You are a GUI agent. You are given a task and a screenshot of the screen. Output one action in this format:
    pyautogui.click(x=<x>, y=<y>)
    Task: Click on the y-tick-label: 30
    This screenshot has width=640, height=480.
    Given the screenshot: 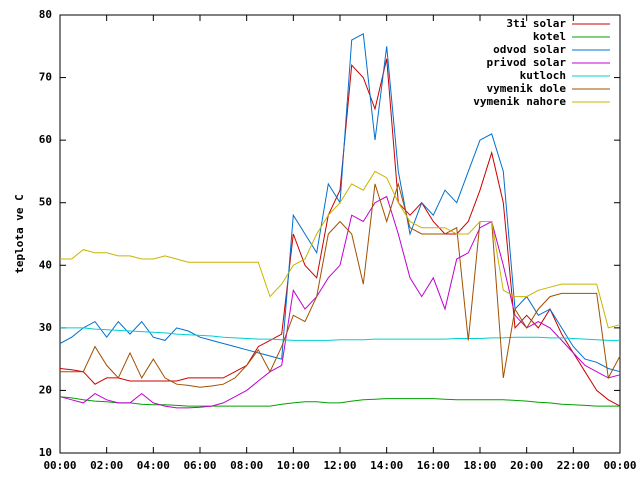 What is the action you would take?
    pyautogui.click(x=45, y=327)
    